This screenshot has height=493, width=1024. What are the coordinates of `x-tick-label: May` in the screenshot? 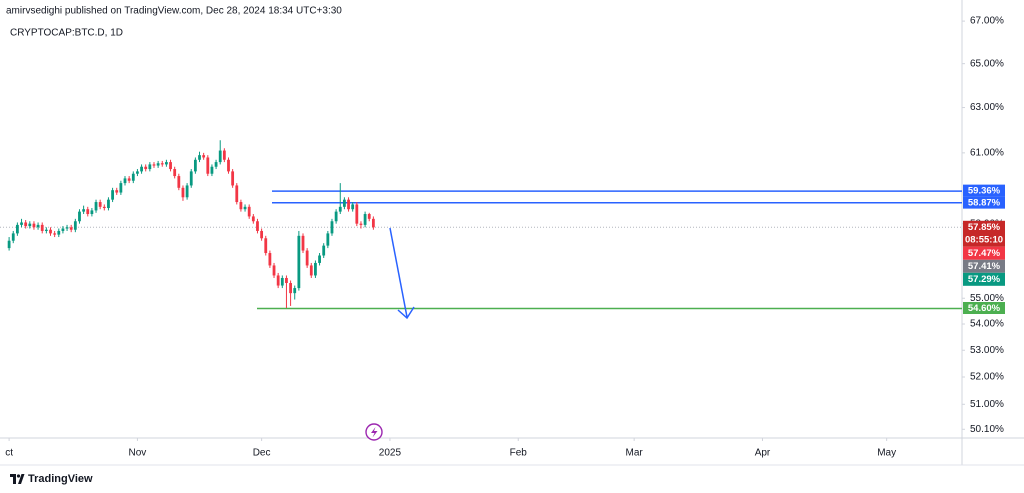 It's located at (886, 453).